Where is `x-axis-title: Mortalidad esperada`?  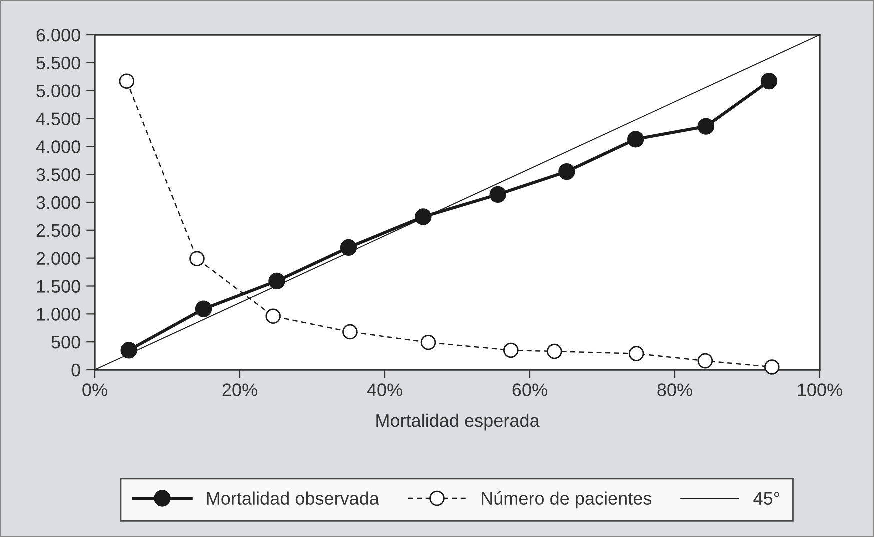
x-axis-title: Mortalidad esperada is located at coordinates (458, 422).